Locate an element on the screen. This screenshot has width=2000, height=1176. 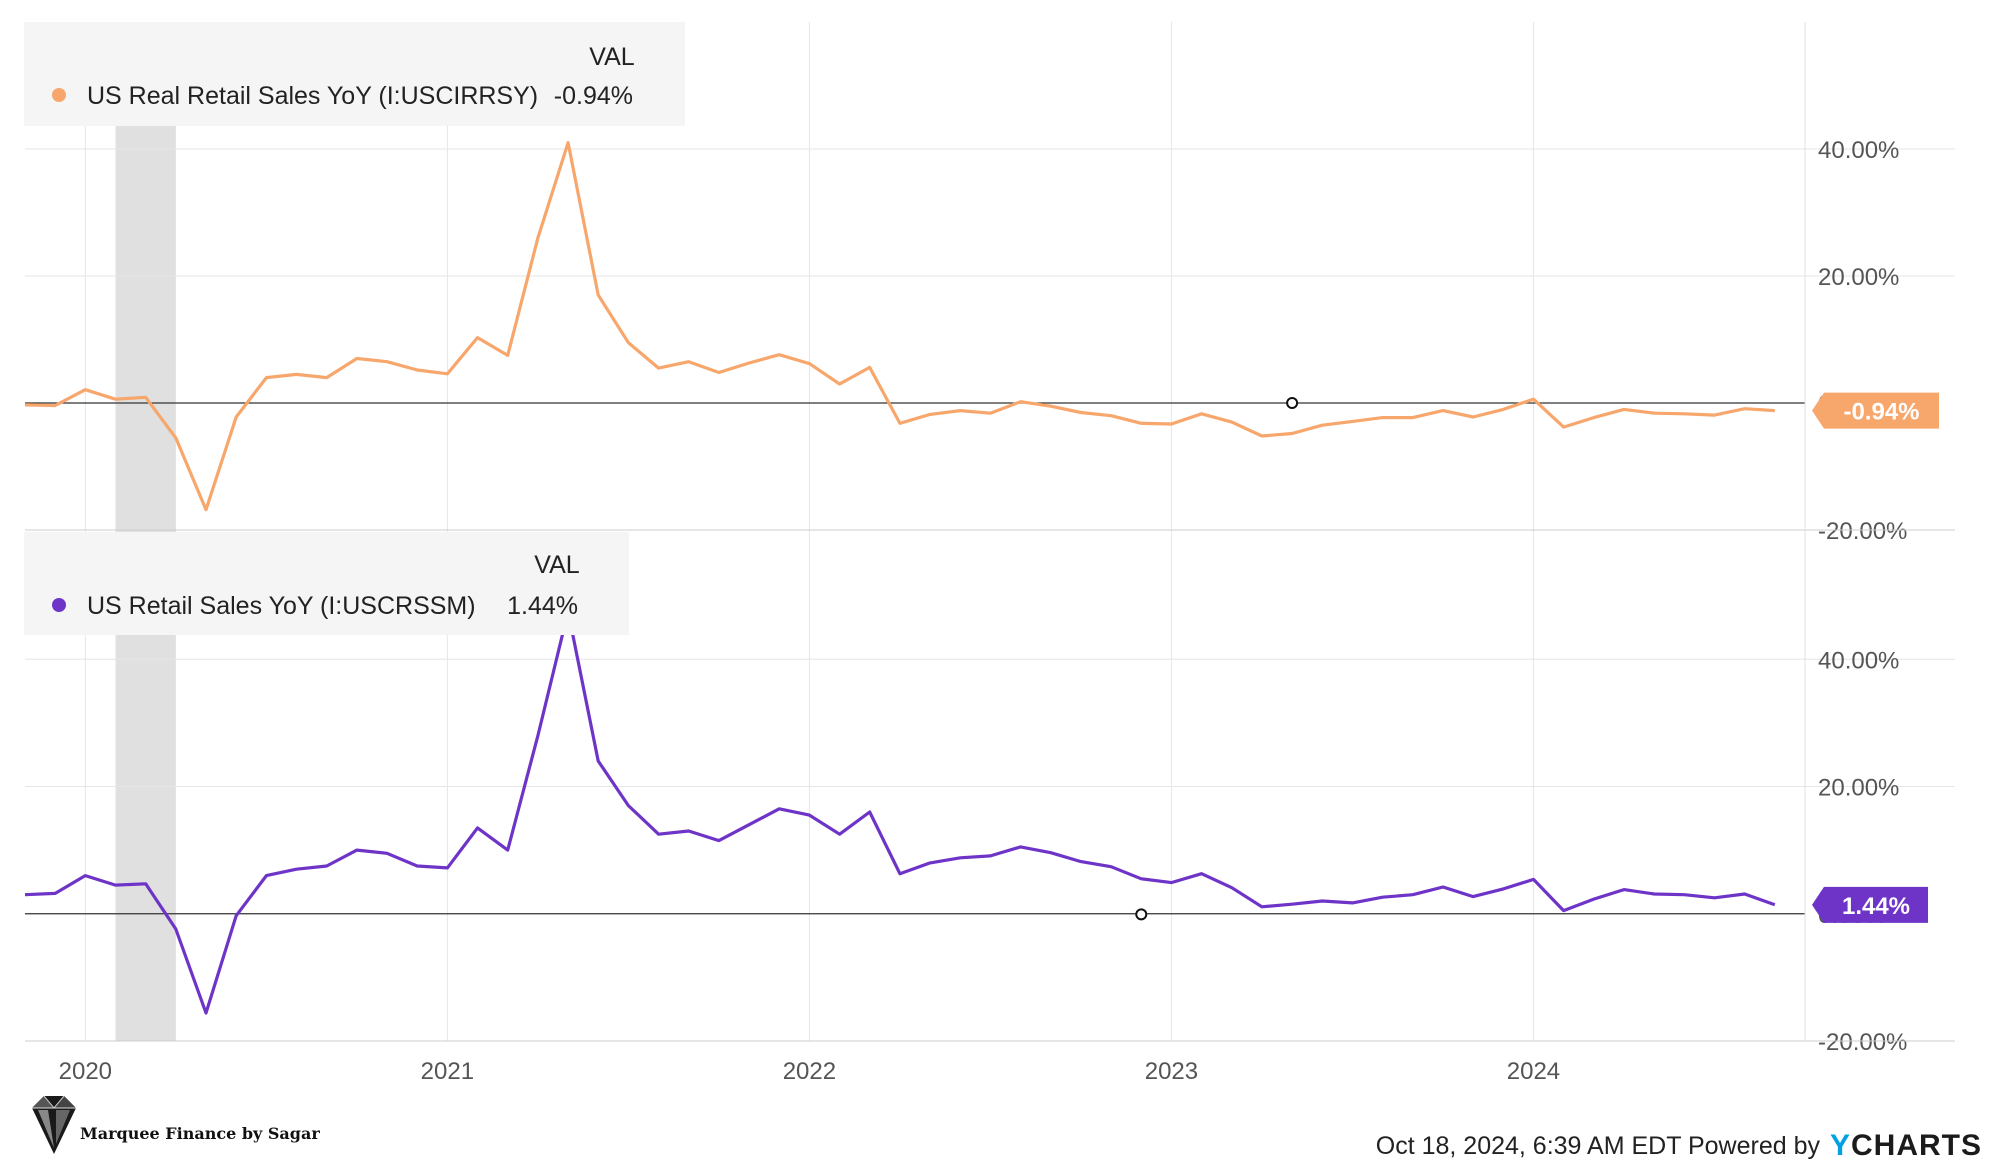
brand-watermark: Marquee Finance by Sagar is located at coordinates (176, 1127).